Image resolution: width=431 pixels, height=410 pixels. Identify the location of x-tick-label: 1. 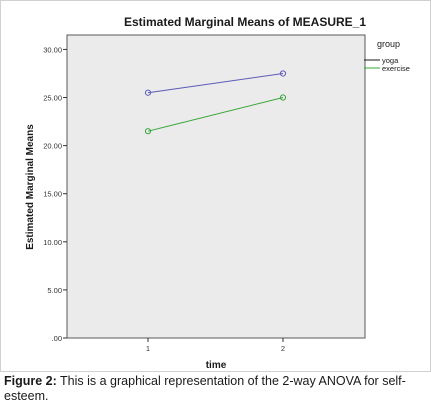
(148, 348).